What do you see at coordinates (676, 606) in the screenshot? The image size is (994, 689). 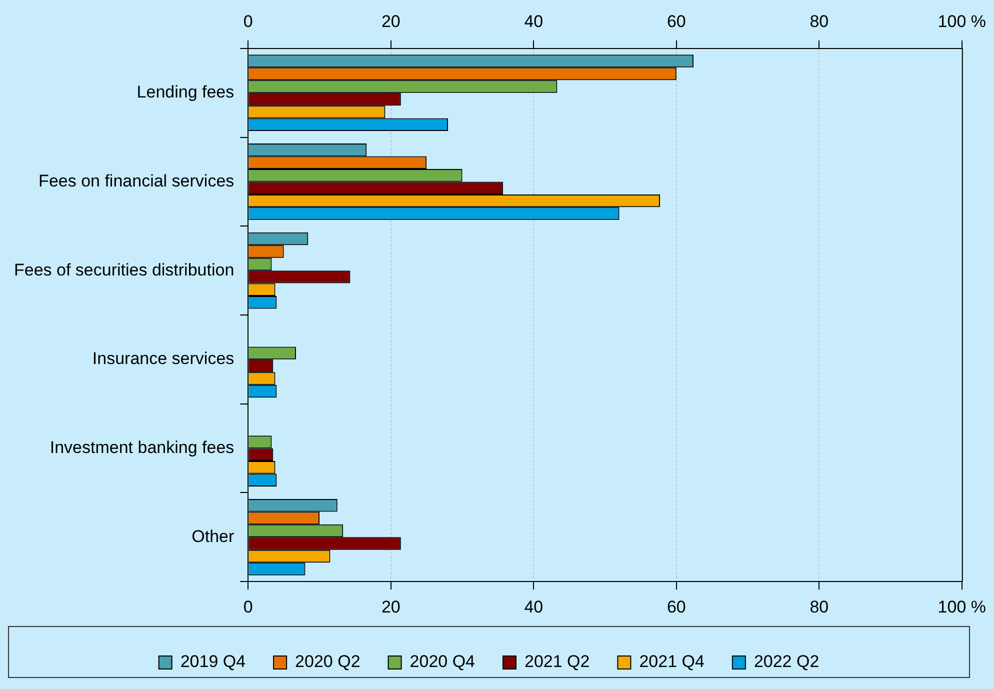 I see `x2-tick-label: 60` at bounding box center [676, 606].